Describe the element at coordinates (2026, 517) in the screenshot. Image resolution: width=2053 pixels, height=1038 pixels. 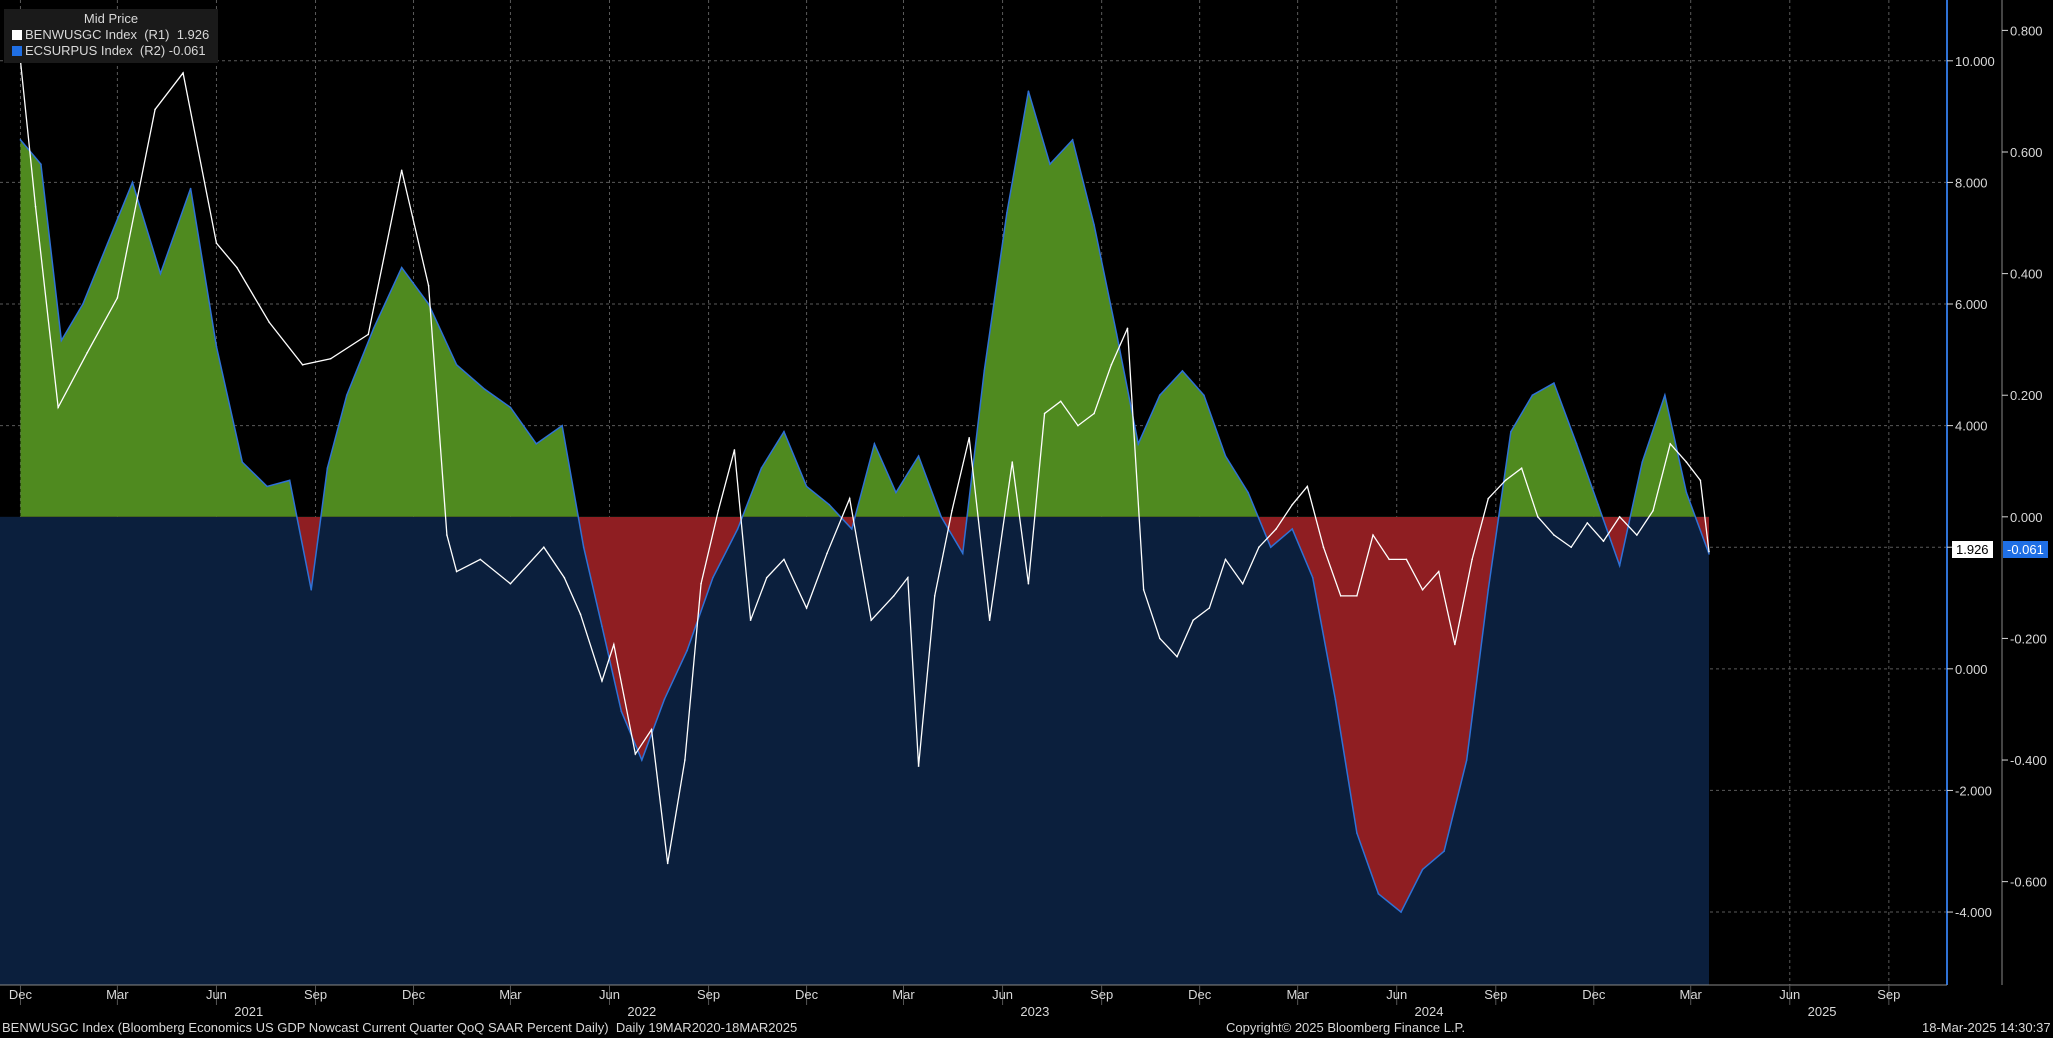
I see `r2-tick-label: 0.000` at that location.